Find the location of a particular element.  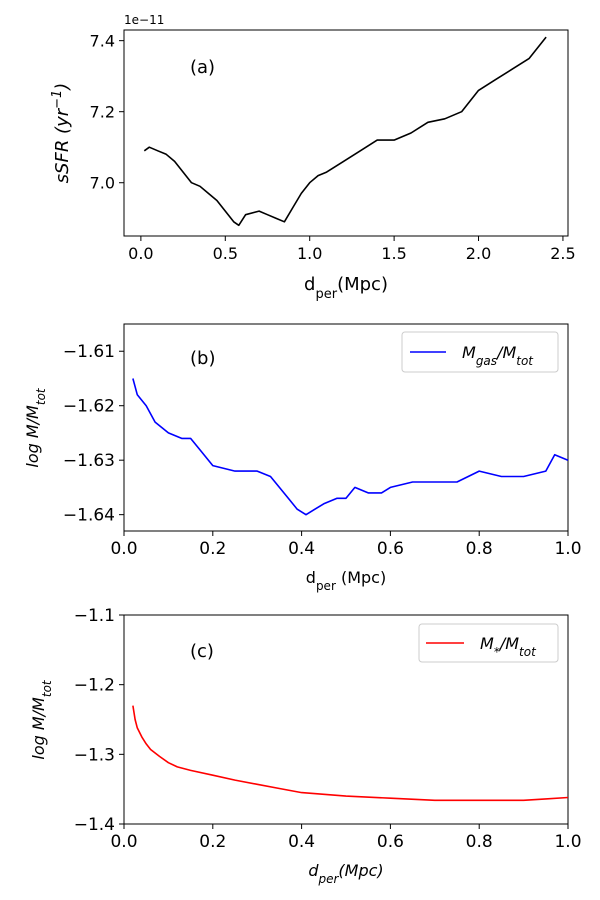

y-tick-label: 7.0 is located at coordinates (102, 183).